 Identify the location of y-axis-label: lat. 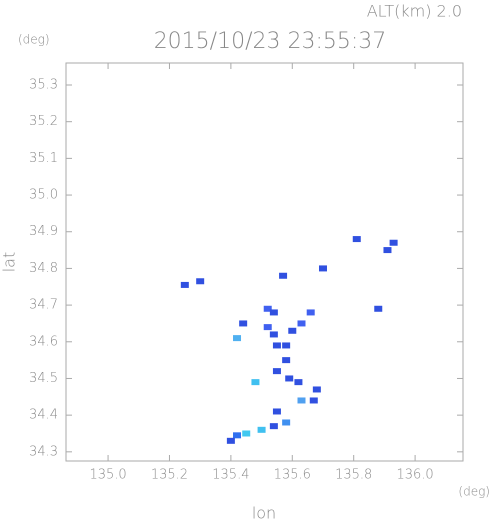
(9, 262).